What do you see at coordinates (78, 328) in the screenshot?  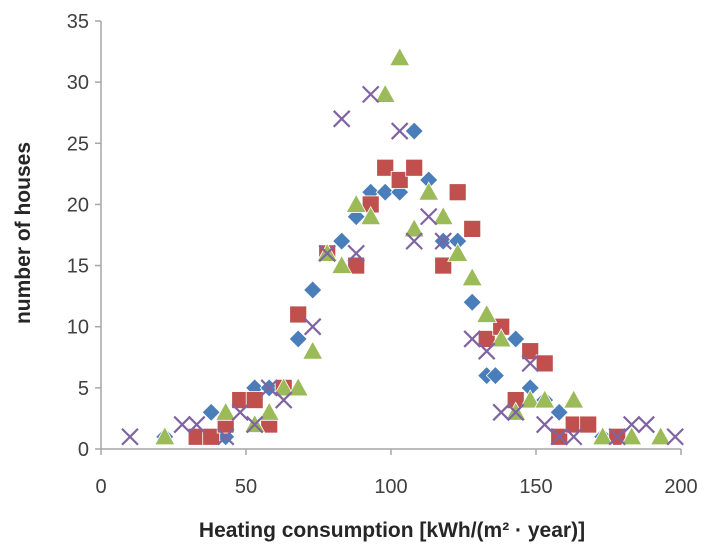 I see `y-tick-label: 10` at bounding box center [78, 328].